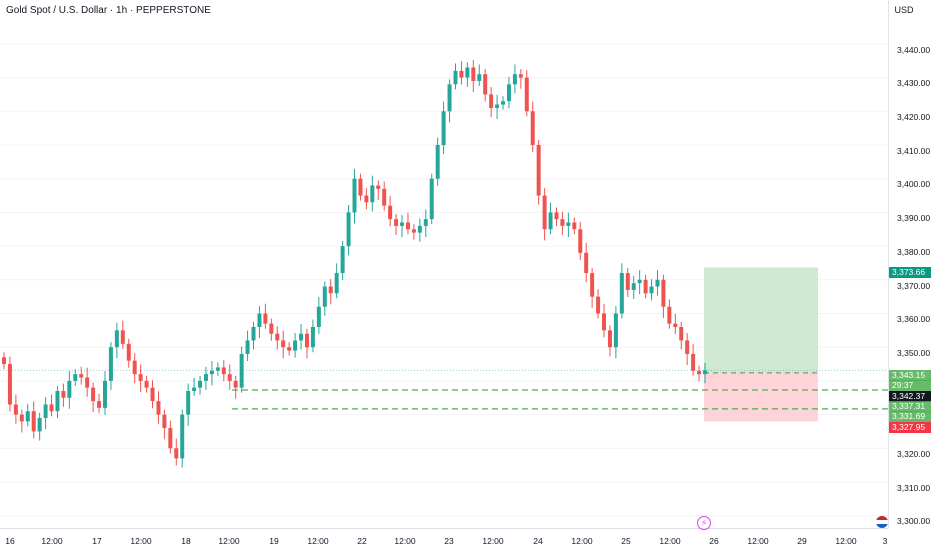 The height and width of the screenshot is (551, 932). I want to click on stop-price-label: 3,327.95, so click(910, 427).